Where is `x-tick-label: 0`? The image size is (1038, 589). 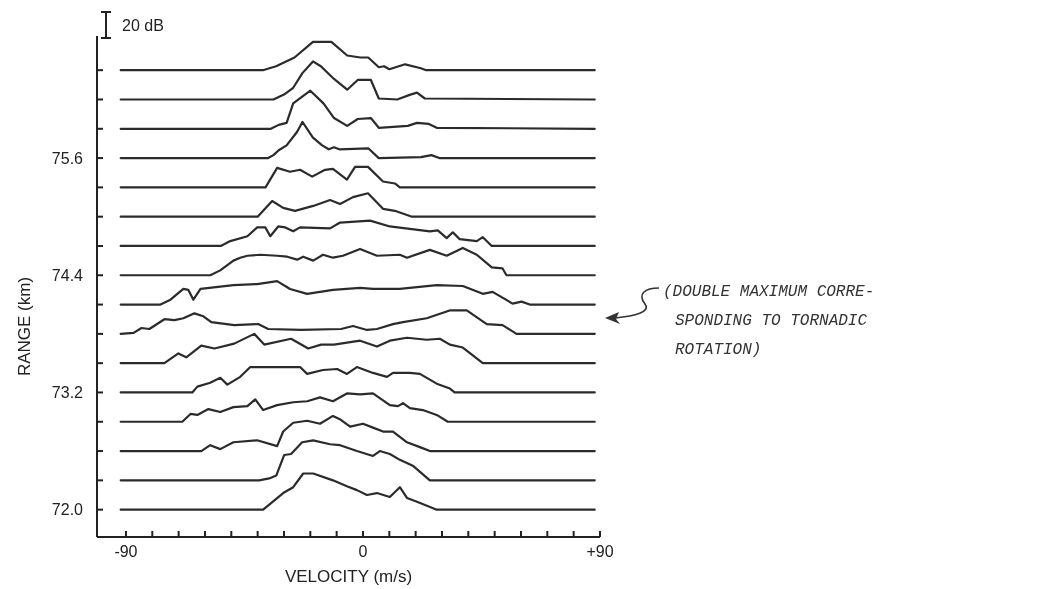
x-tick-label: 0 is located at coordinates (363, 551).